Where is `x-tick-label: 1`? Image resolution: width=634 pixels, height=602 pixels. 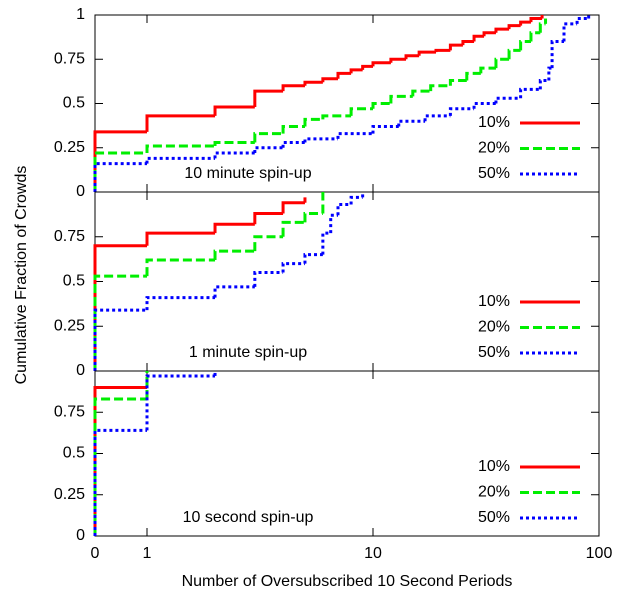 x-tick-label: 1 is located at coordinates (147, 553).